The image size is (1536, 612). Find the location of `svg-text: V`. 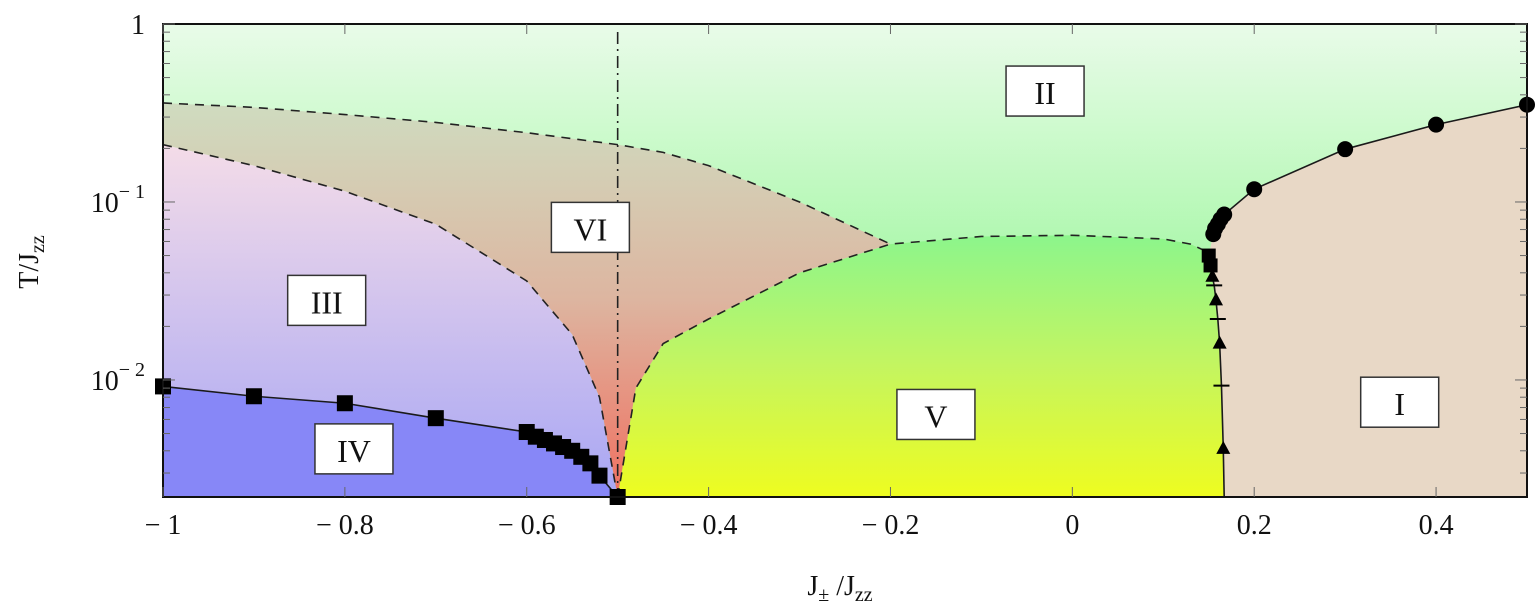

svg-text: V is located at coordinates (935, 416).